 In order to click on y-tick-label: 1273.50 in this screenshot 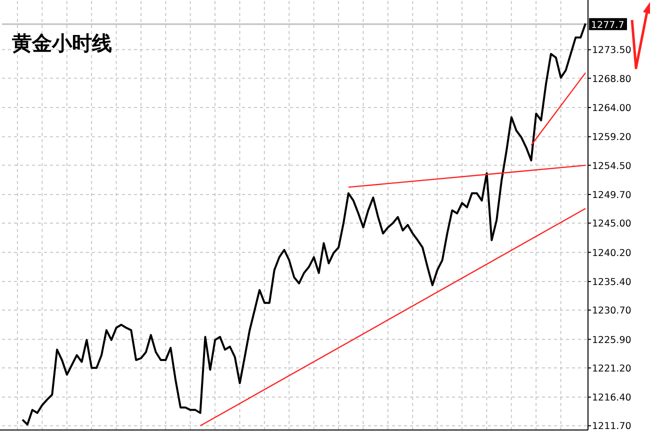, I will do `click(612, 50)`.